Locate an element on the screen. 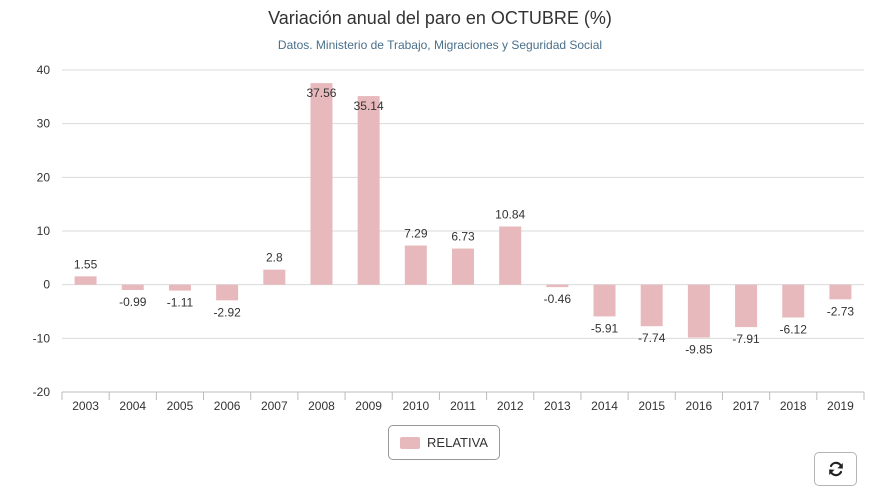 This screenshot has width=880, height=495. x-tick-label-2003: 2003 is located at coordinates (85, 406).